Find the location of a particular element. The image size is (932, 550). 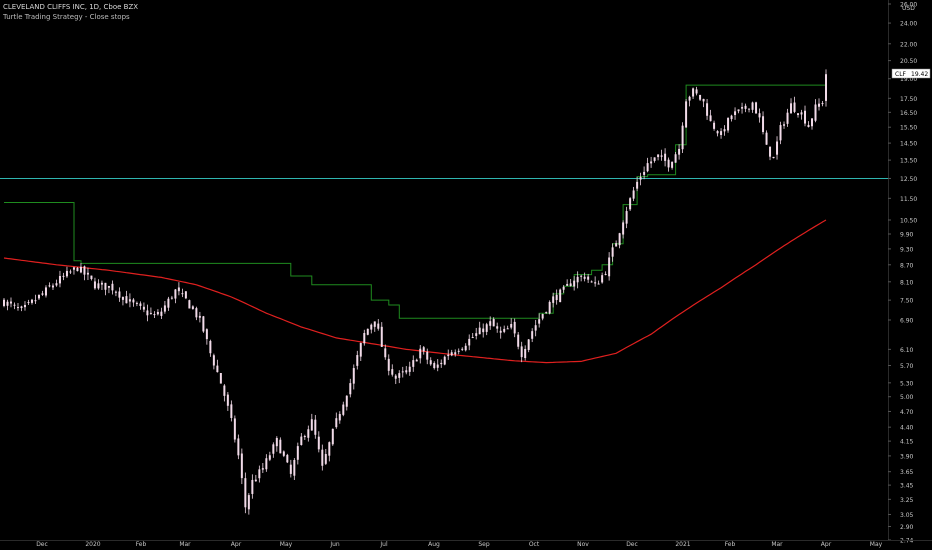

currency-label: USD is located at coordinates (908, 8).